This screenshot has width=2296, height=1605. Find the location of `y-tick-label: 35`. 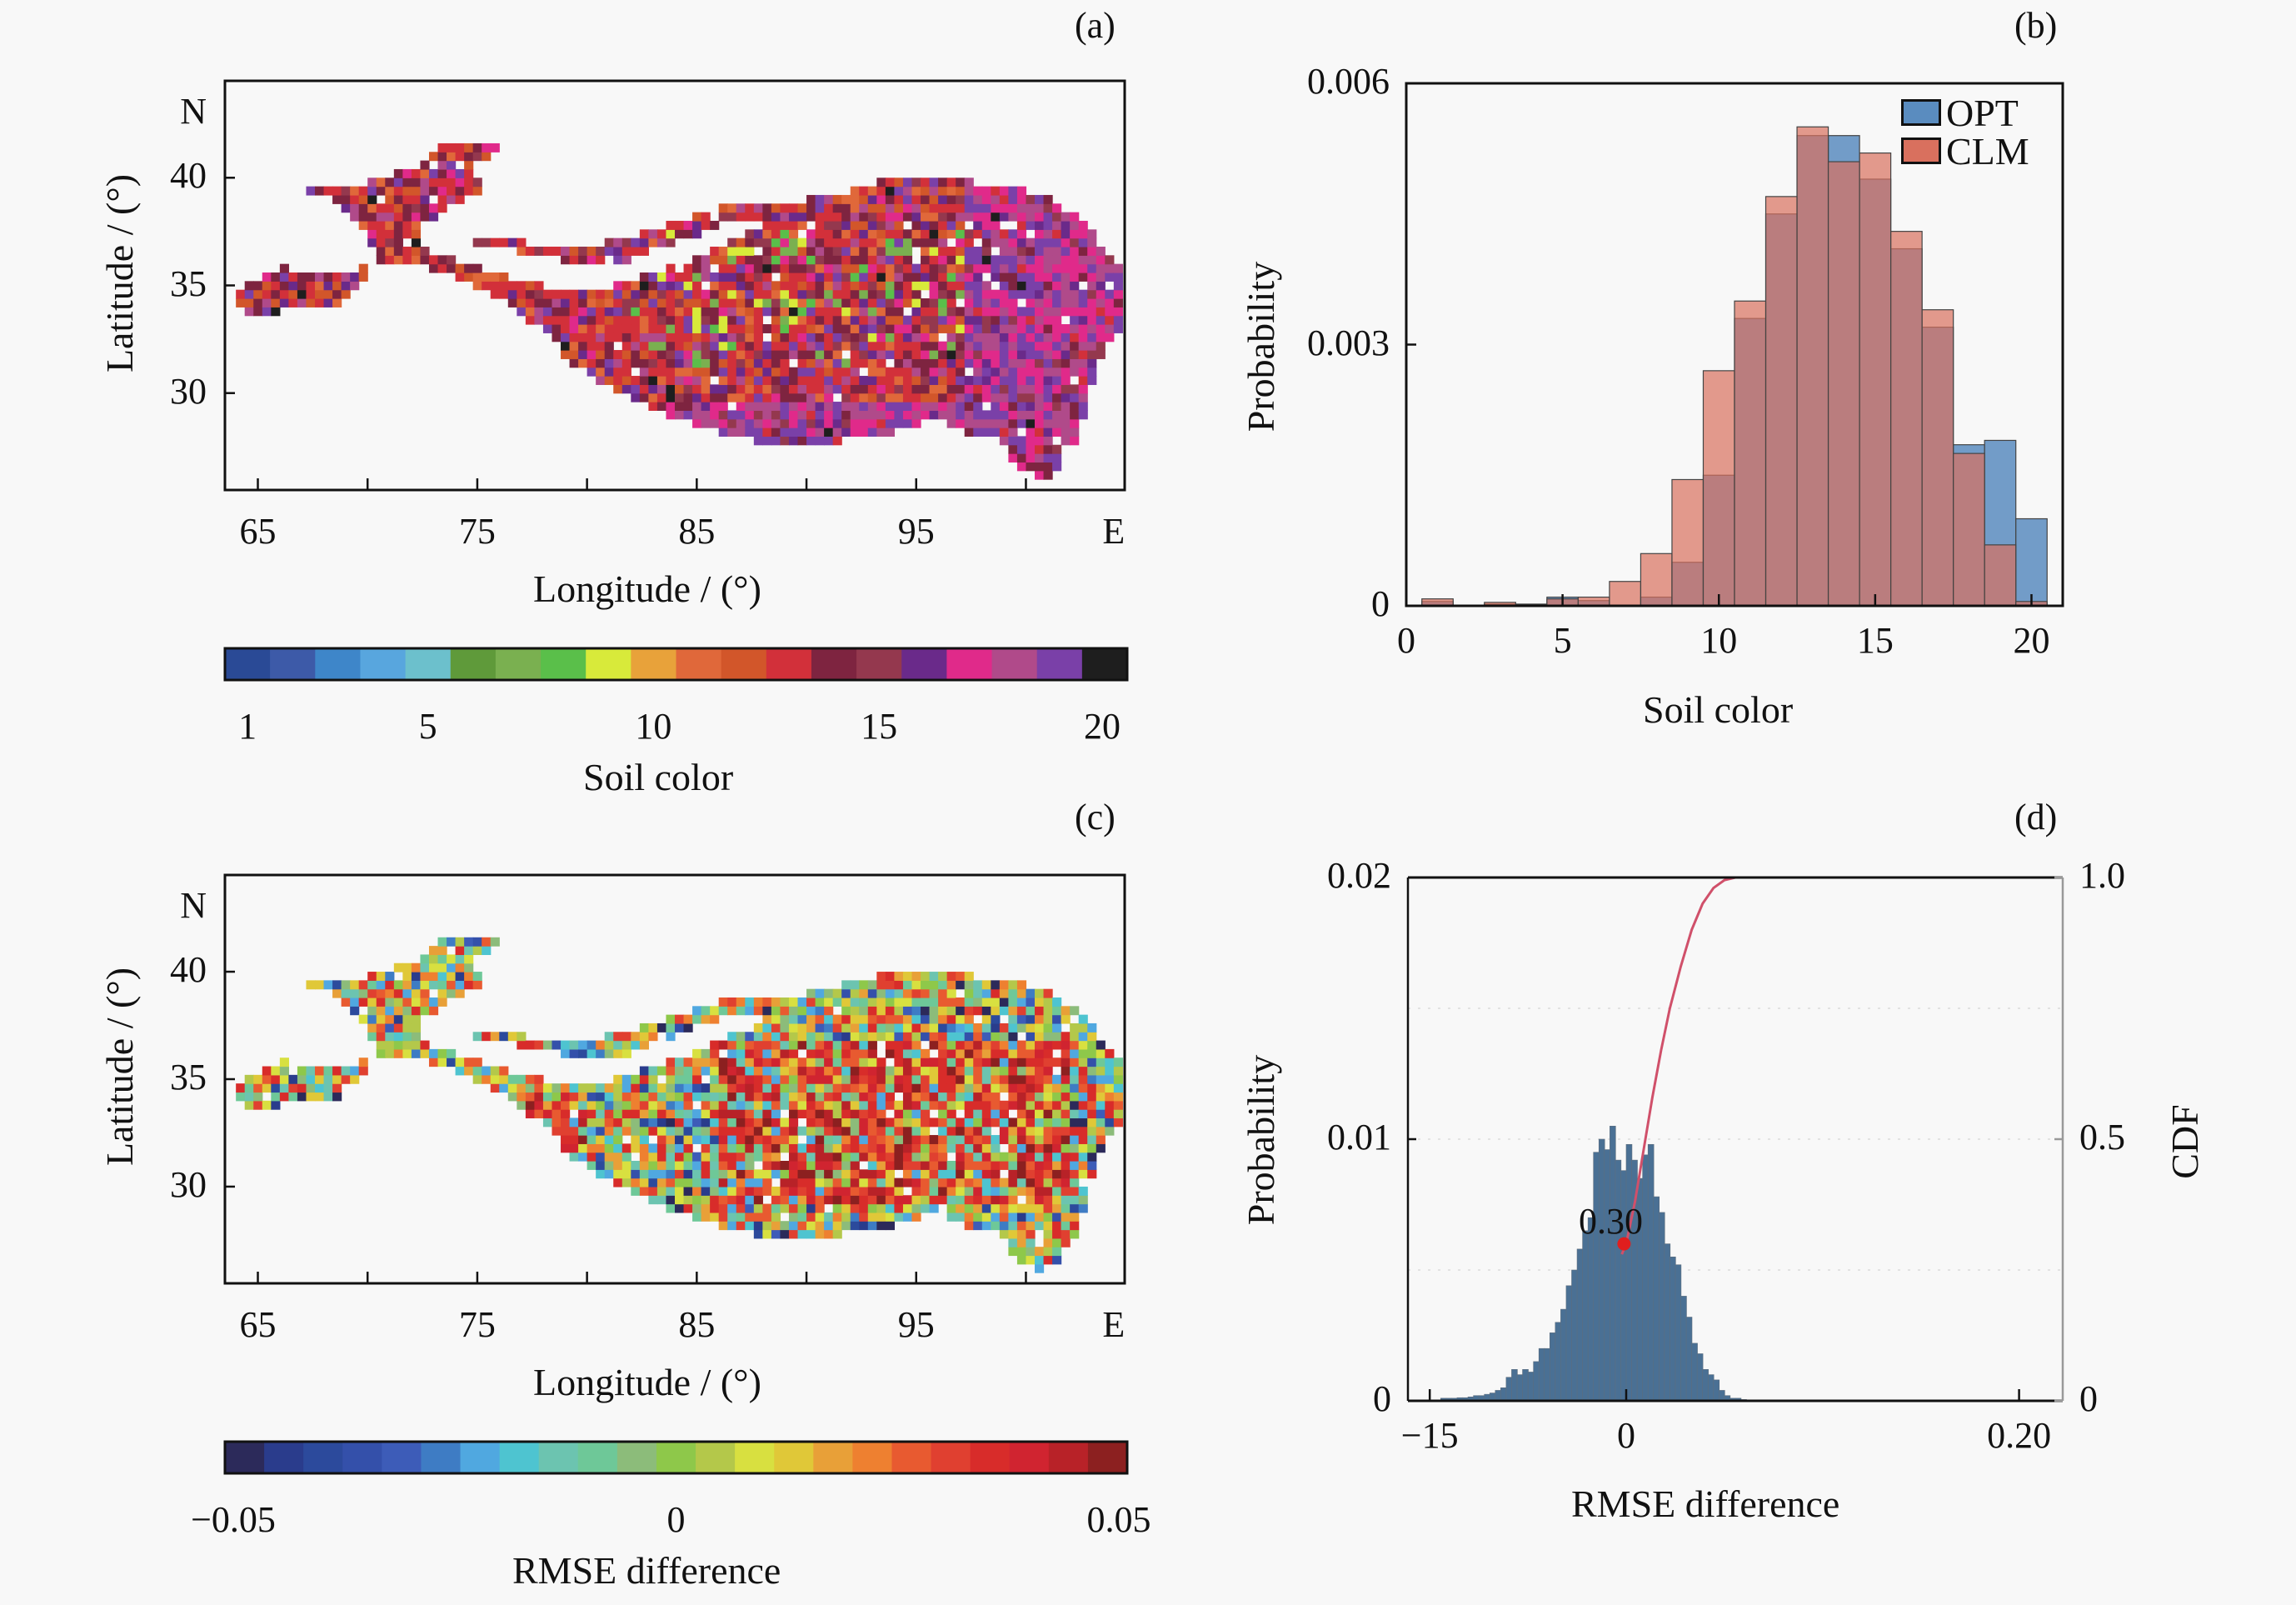

y-tick-label: 35 is located at coordinates (188, 283).